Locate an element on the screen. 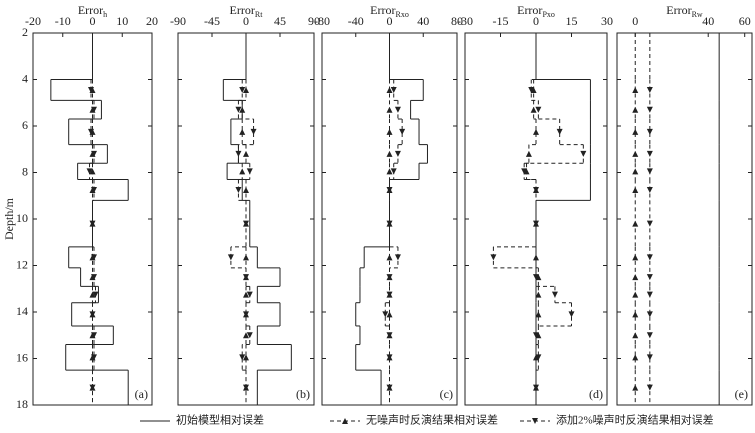 The height and width of the screenshot is (433, 755). title-sub: h is located at coordinates (105, 14).